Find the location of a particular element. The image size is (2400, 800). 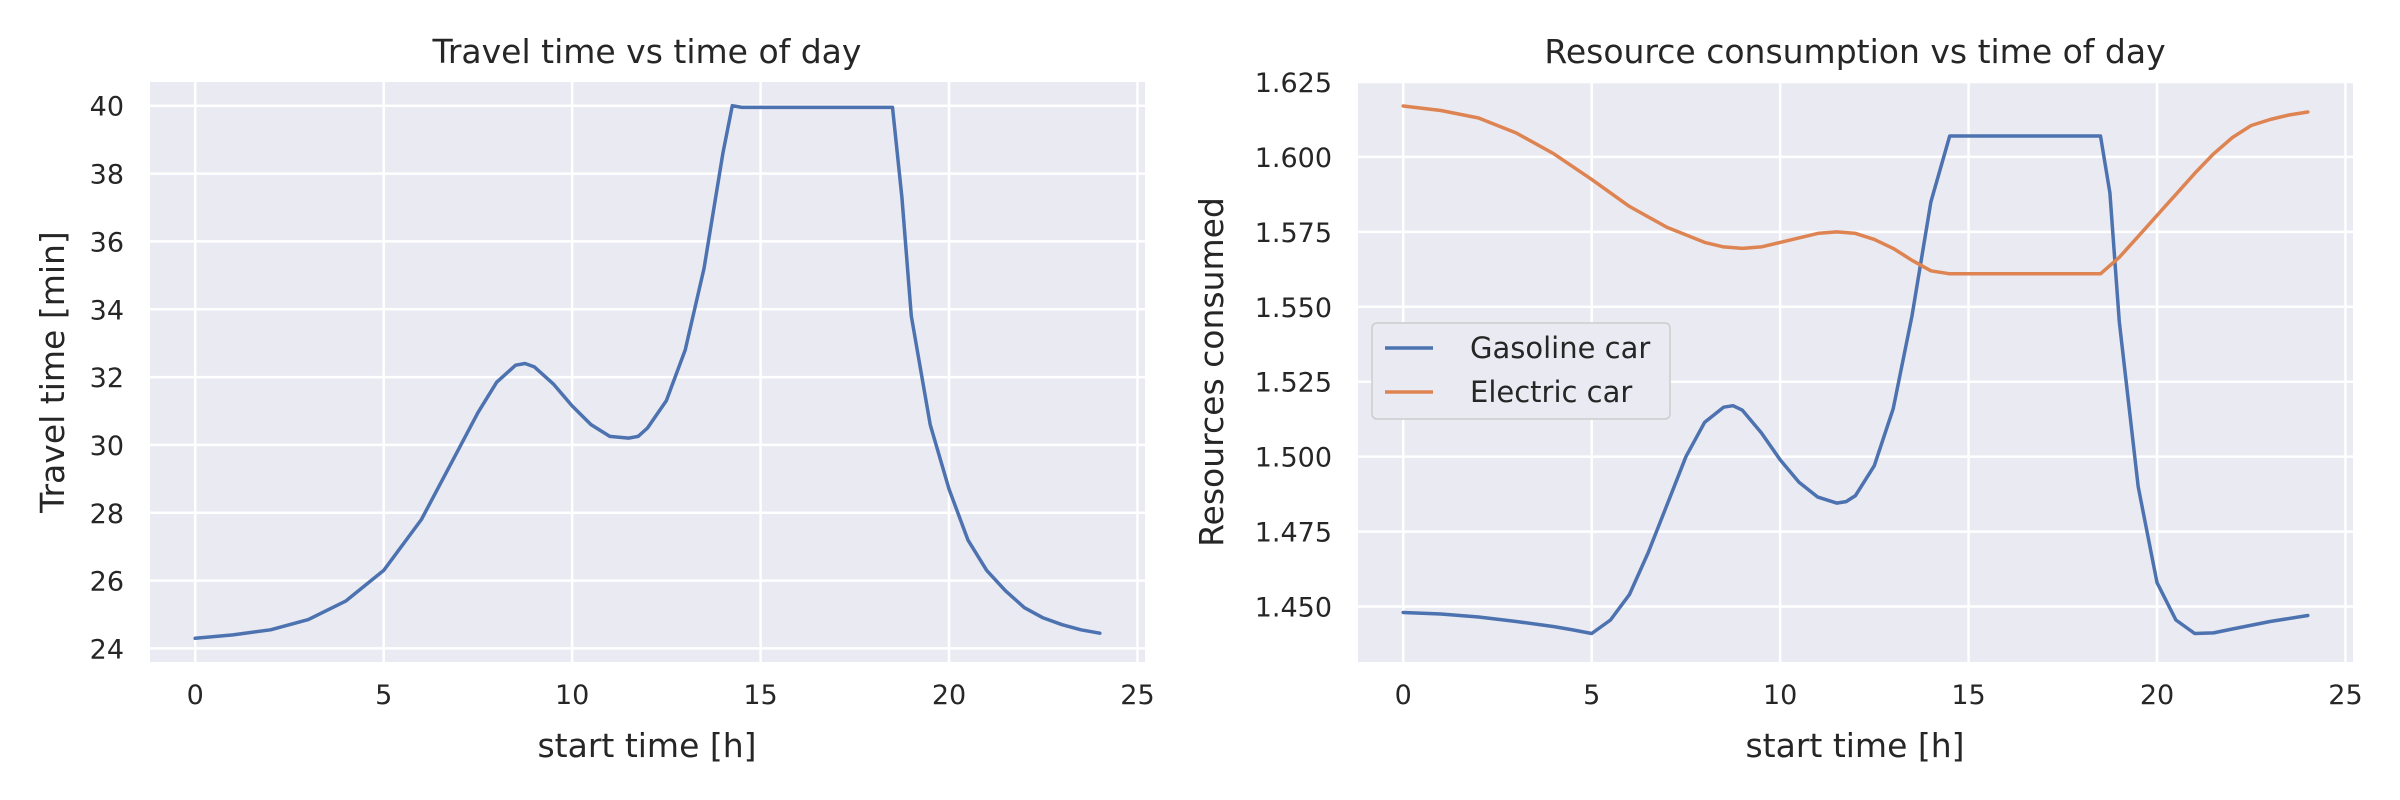

y-tick-labels: 1.450 1.475 1.500 1.525 1.550 1.575 1.600 1.625 is located at coordinates (1293, 346).